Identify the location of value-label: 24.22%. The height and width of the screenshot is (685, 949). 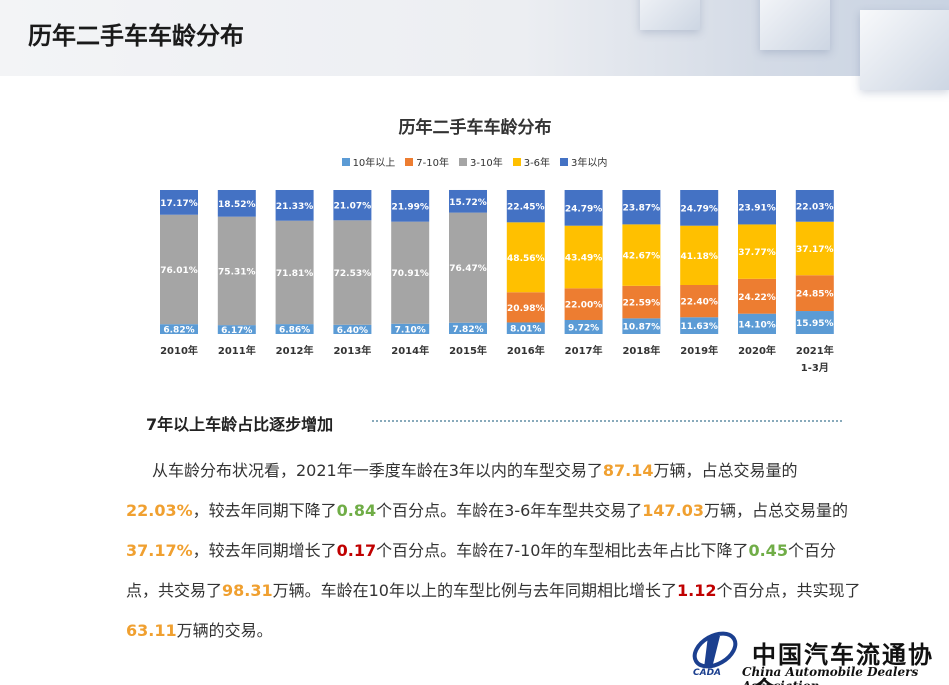
(757, 298).